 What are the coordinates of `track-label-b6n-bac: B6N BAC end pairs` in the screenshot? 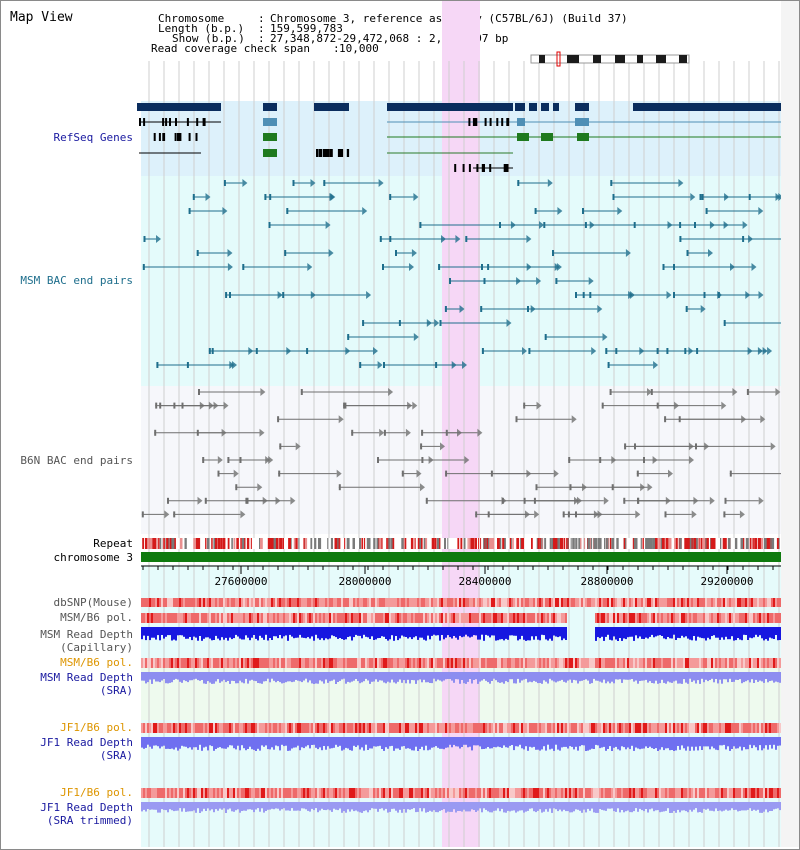 It's located at (76, 460).